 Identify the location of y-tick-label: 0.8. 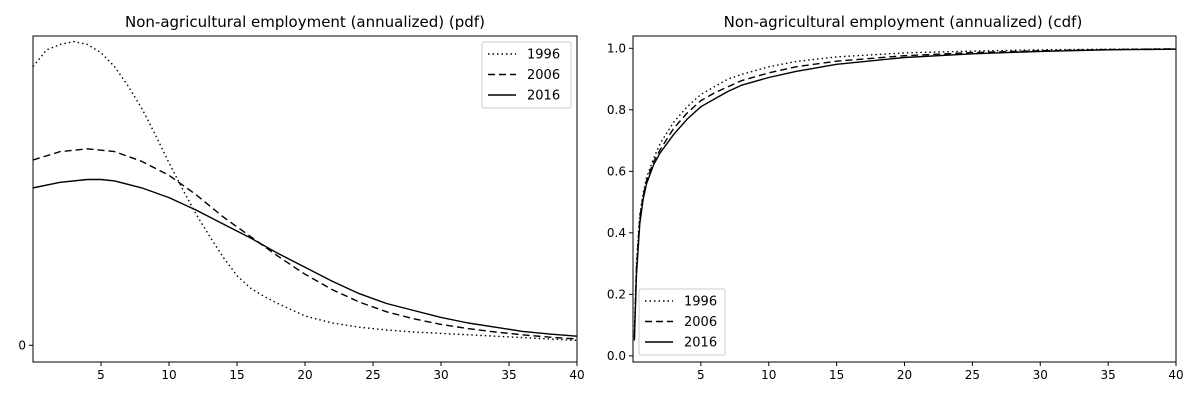
(616, 110).